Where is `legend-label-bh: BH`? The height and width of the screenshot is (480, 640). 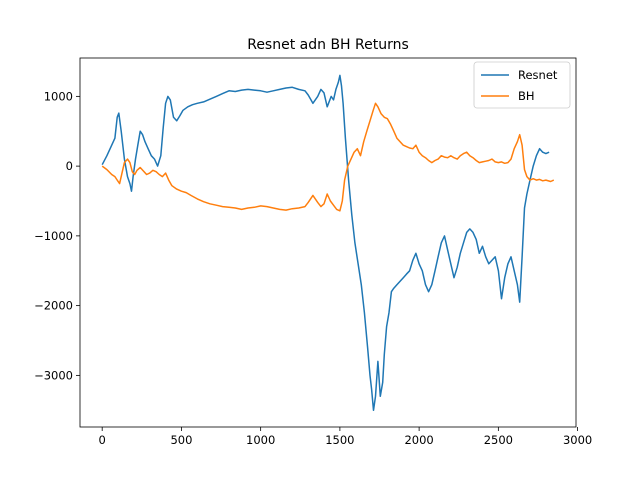
legend-label-bh: BH is located at coordinates (526, 96).